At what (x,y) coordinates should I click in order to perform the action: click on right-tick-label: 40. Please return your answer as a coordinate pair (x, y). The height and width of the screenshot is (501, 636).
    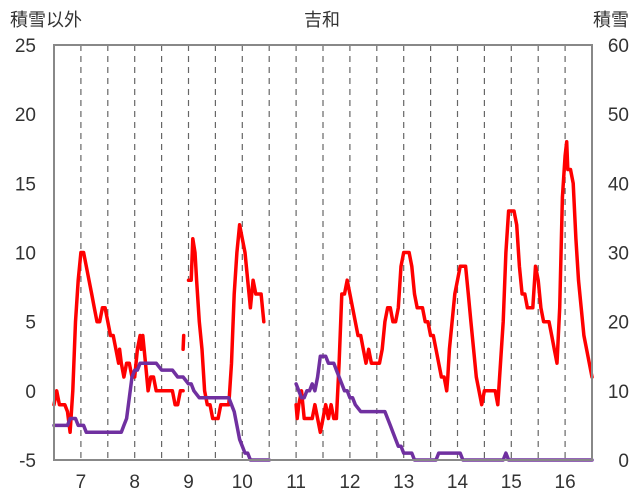
    Looking at the image, I should click on (618, 184).